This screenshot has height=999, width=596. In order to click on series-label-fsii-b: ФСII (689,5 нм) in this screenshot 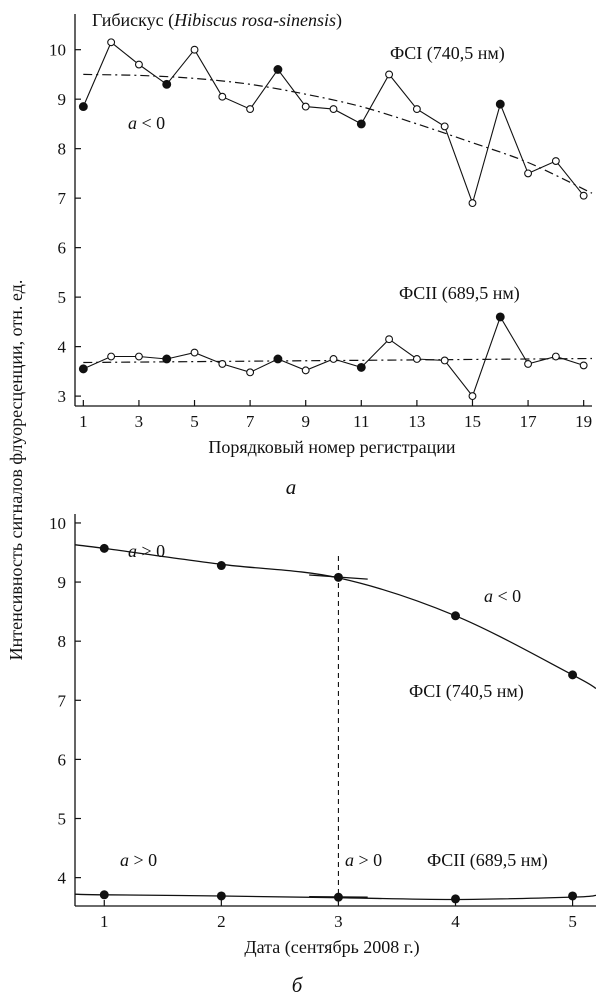, I will do `click(487, 860)`.